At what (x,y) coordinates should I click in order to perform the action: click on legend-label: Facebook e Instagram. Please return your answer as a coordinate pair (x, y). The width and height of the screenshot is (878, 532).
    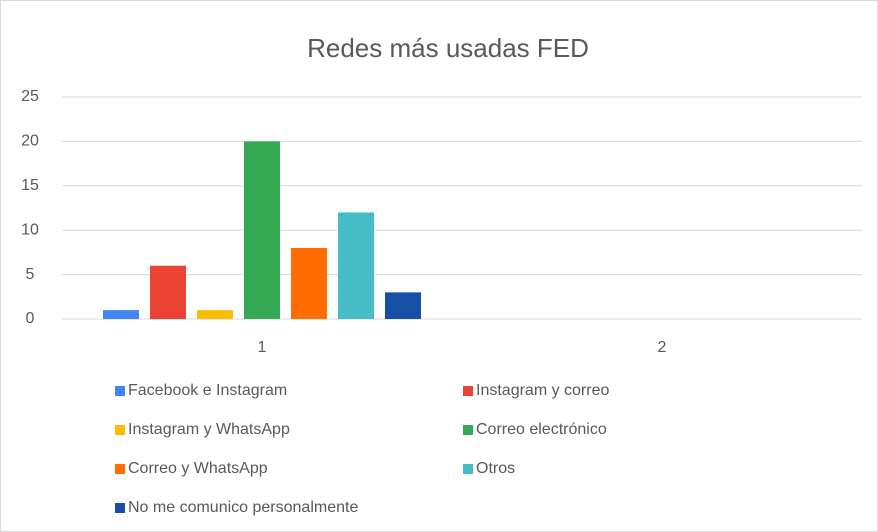
    Looking at the image, I should click on (207, 390).